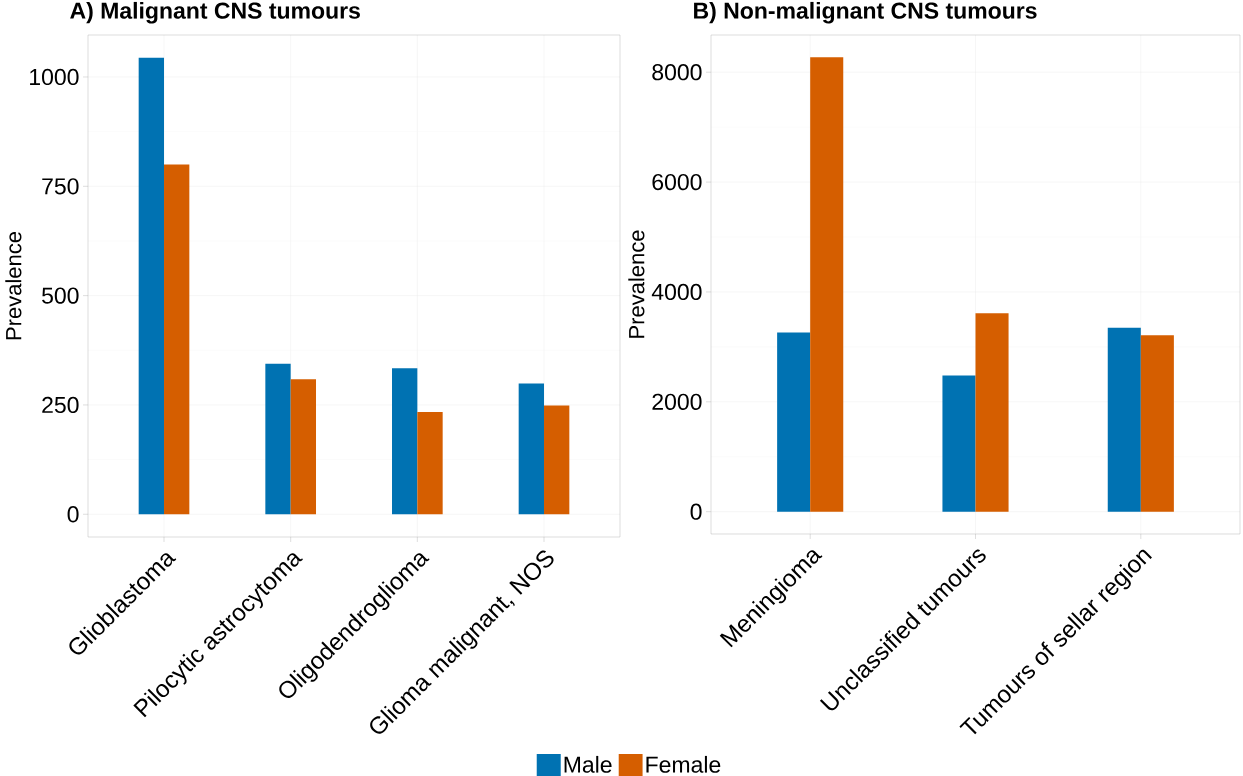  What do you see at coordinates (676, 292) in the screenshot?
I see `y-tick-label: 4000` at bounding box center [676, 292].